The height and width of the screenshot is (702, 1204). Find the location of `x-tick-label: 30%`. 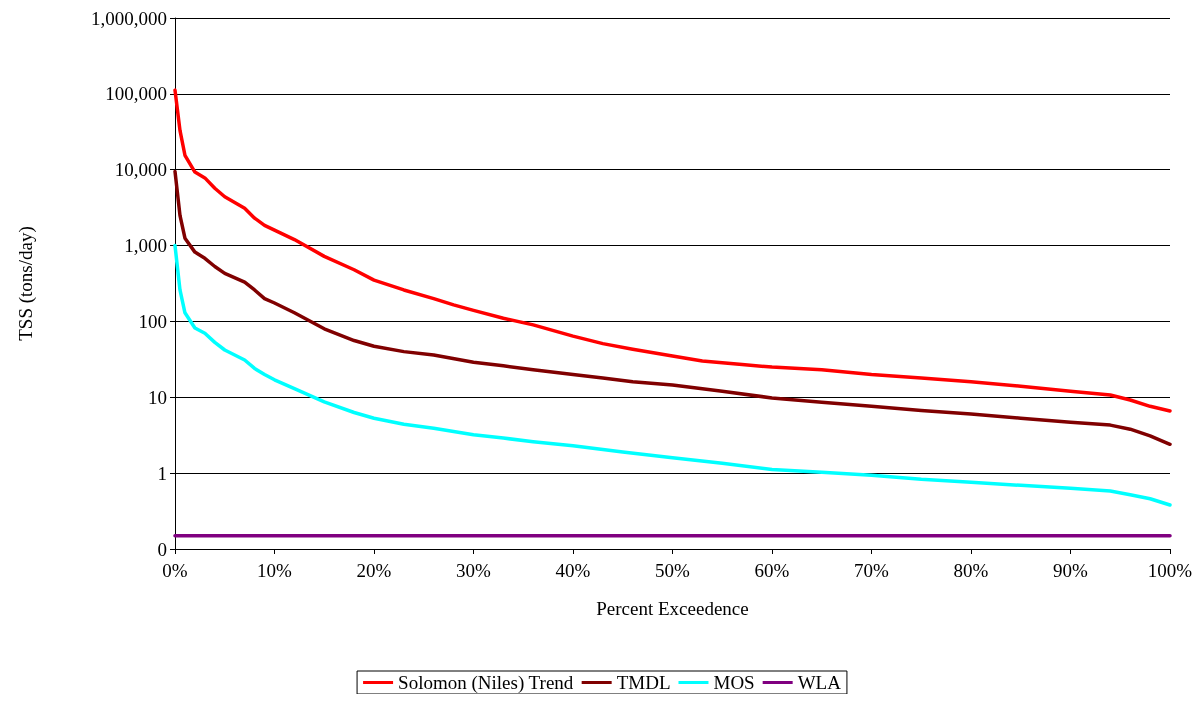

x-tick-label: 30% is located at coordinates (474, 570).